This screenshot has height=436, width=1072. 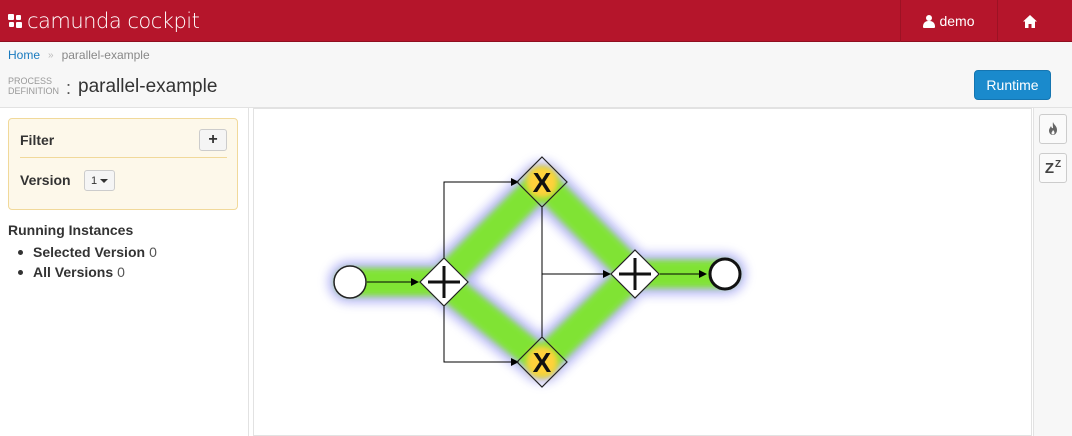 I want to click on flame-icon, so click(x=1053, y=128).